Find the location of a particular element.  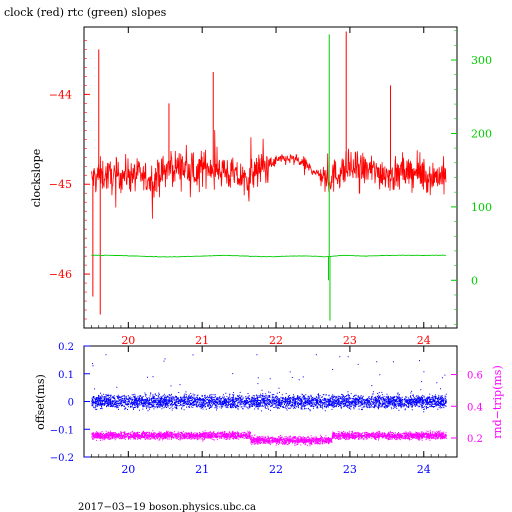

bottom-y-right-label: rnd−trip(ms) is located at coordinates (497, 402).